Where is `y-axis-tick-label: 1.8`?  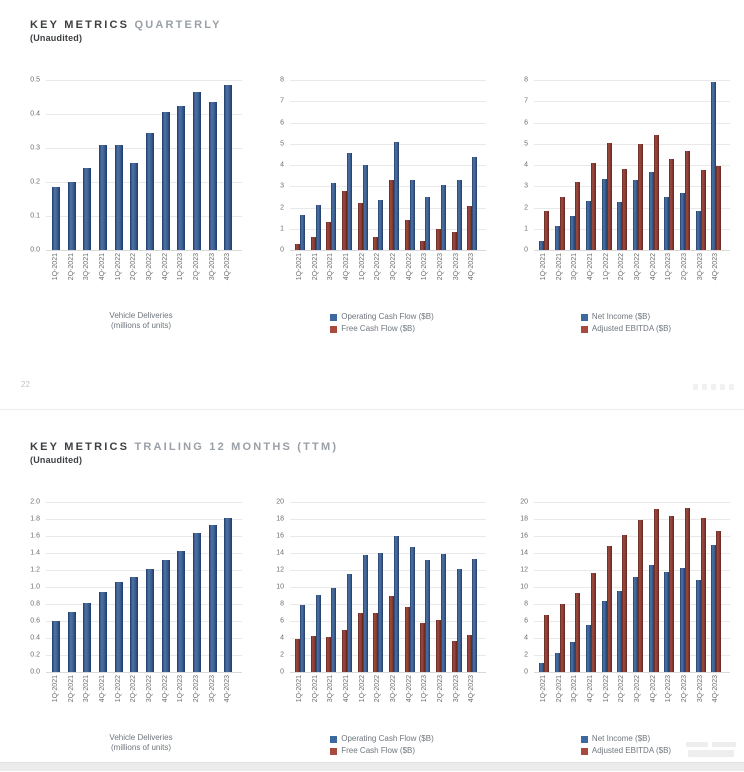 y-axis-tick-label: 1.8 is located at coordinates (35, 519).